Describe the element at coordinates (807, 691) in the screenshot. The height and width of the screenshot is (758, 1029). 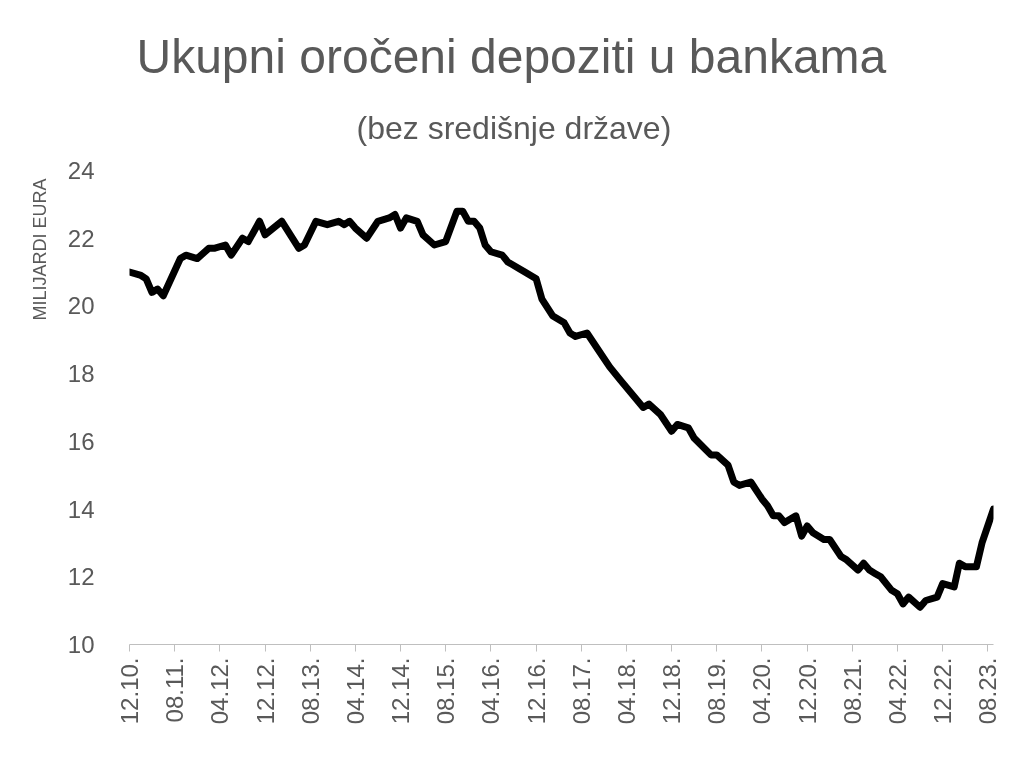
I see `x-tick-label: 12.20.` at that location.